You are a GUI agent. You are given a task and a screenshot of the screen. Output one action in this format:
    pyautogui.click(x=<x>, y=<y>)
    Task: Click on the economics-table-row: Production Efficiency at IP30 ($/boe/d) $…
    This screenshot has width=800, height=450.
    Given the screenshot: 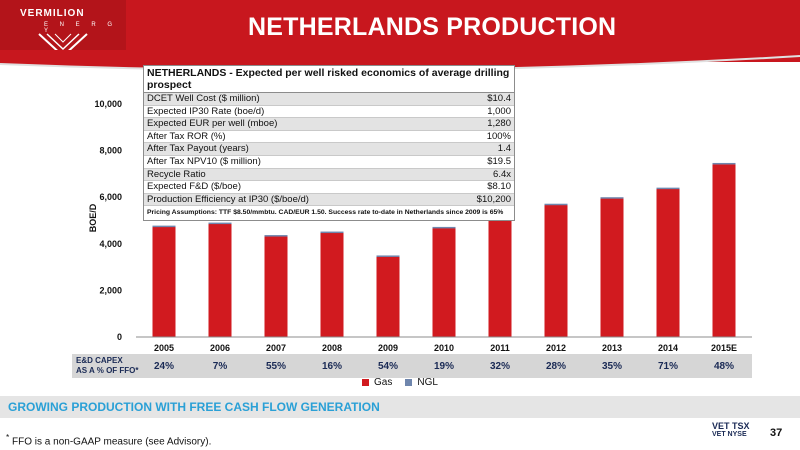 What is the action you would take?
    pyautogui.click(x=329, y=200)
    